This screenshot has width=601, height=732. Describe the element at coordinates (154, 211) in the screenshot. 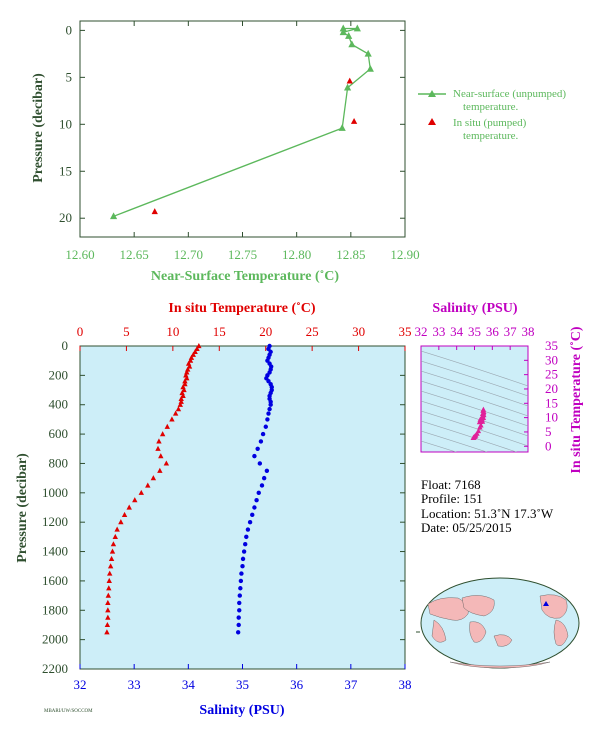

I see `pumped-point` at that location.